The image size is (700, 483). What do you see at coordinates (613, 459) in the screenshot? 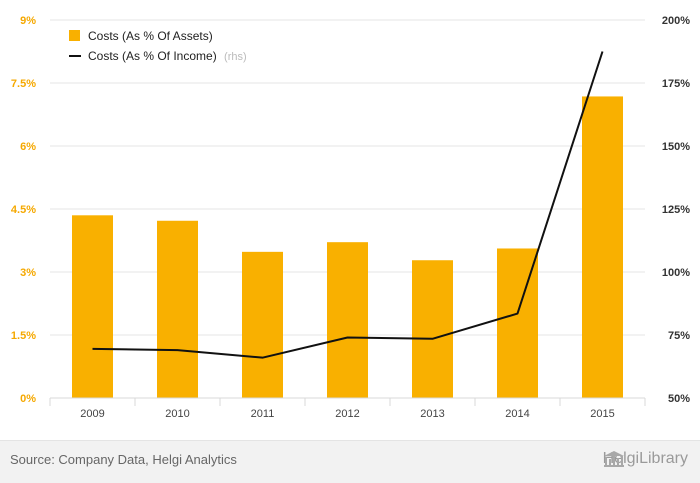
I see `library-building-icon` at bounding box center [613, 459].